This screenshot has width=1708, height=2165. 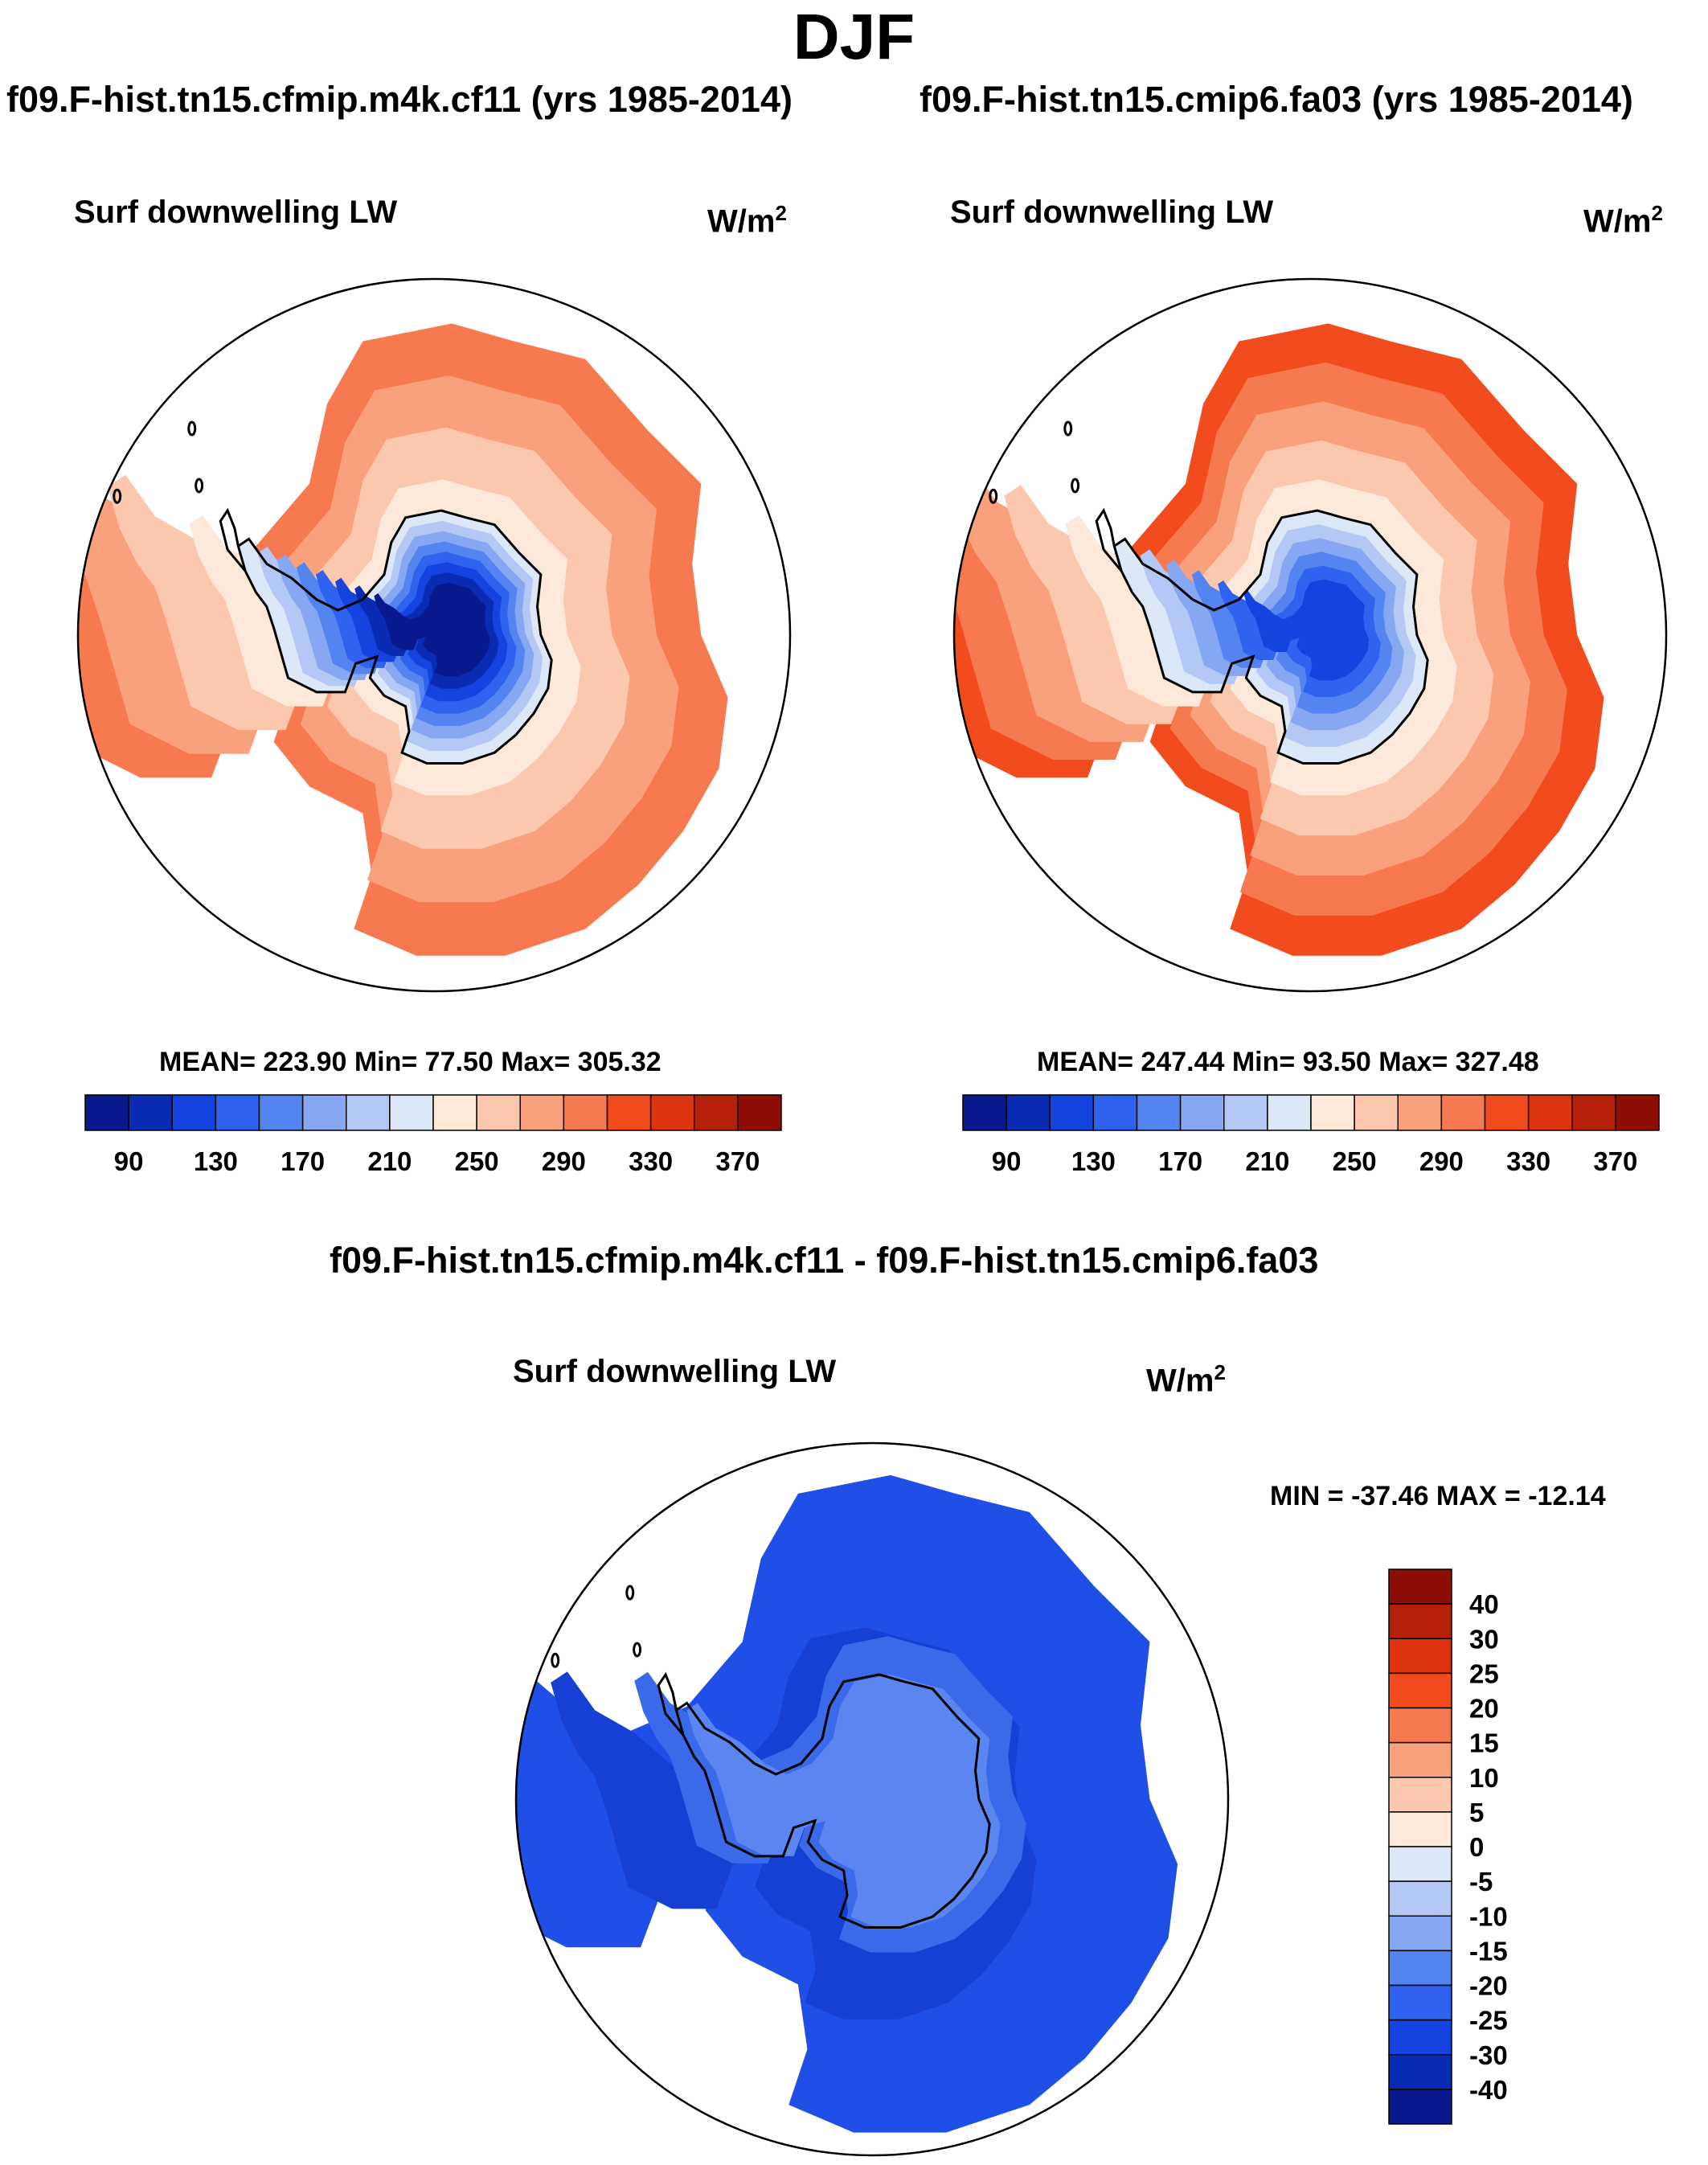 What do you see at coordinates (236, 212) in the screenshot?
I see `panel-1-variable-label: Surf downwelling LW` at bounding box center [236, 212].